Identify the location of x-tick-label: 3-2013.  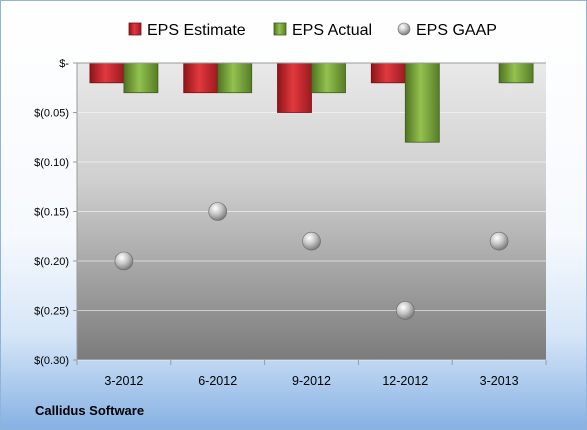
(499, 381).